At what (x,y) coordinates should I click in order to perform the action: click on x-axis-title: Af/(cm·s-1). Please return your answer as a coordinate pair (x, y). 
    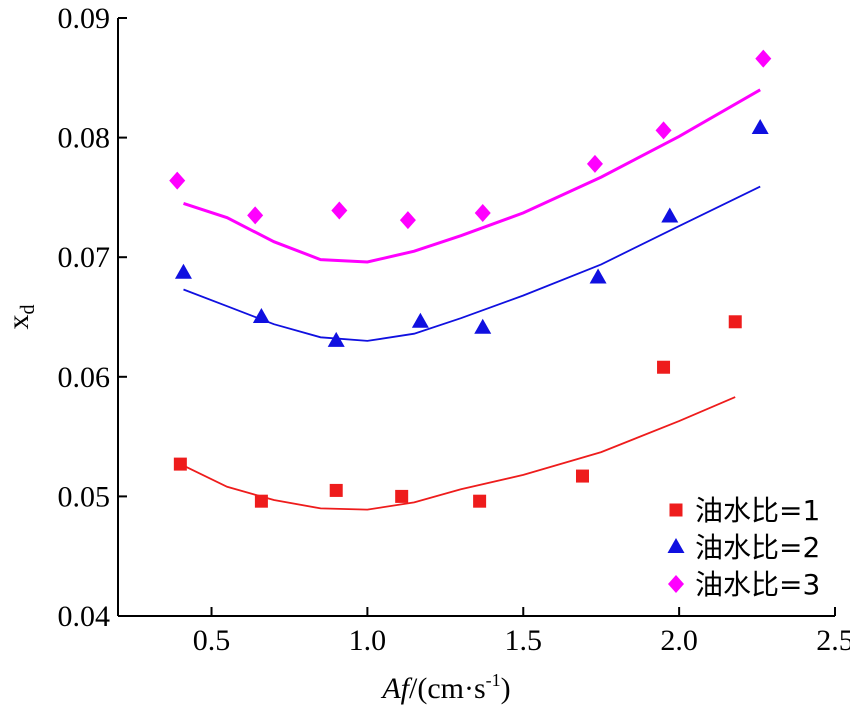
    Looking at the image, I should click on (445, 687).